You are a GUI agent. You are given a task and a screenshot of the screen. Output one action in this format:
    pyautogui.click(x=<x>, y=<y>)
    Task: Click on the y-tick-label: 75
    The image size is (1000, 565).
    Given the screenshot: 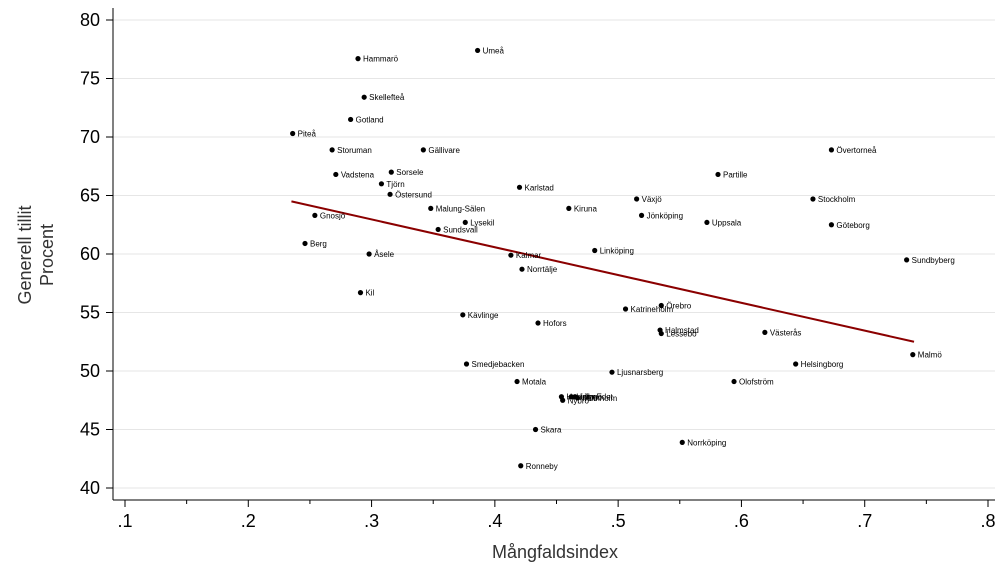 What is the action you would take?
    pyautogui.click(x=90, y=79)
    